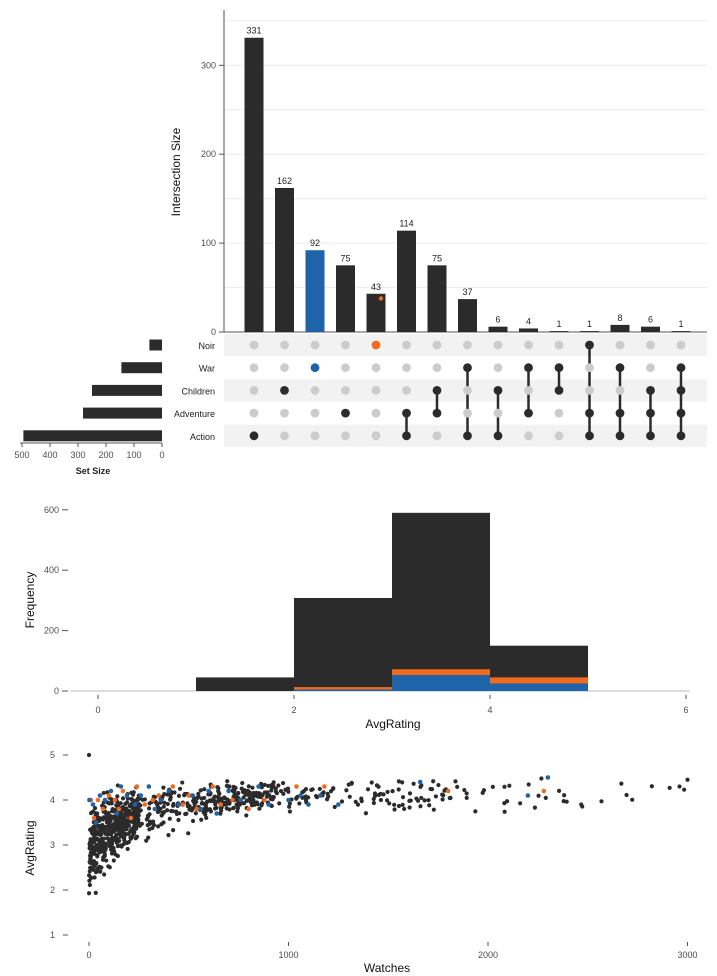 This screenshot has height=976, width=717. What do you see at coordinates (51, 570) in the screenshot?
I see `hist-y-tick-label: 400` at bounding box center [51, 570].